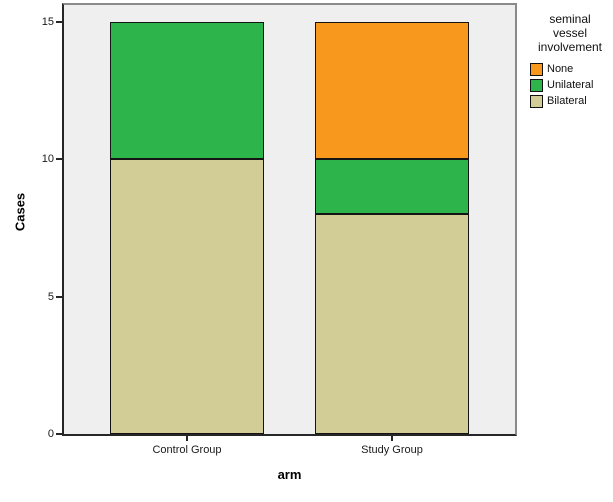  What do you see at coordinates (570, 47) in the screenshot?
I see `legend-title-line: involvement` at bounding box center [570, 47].